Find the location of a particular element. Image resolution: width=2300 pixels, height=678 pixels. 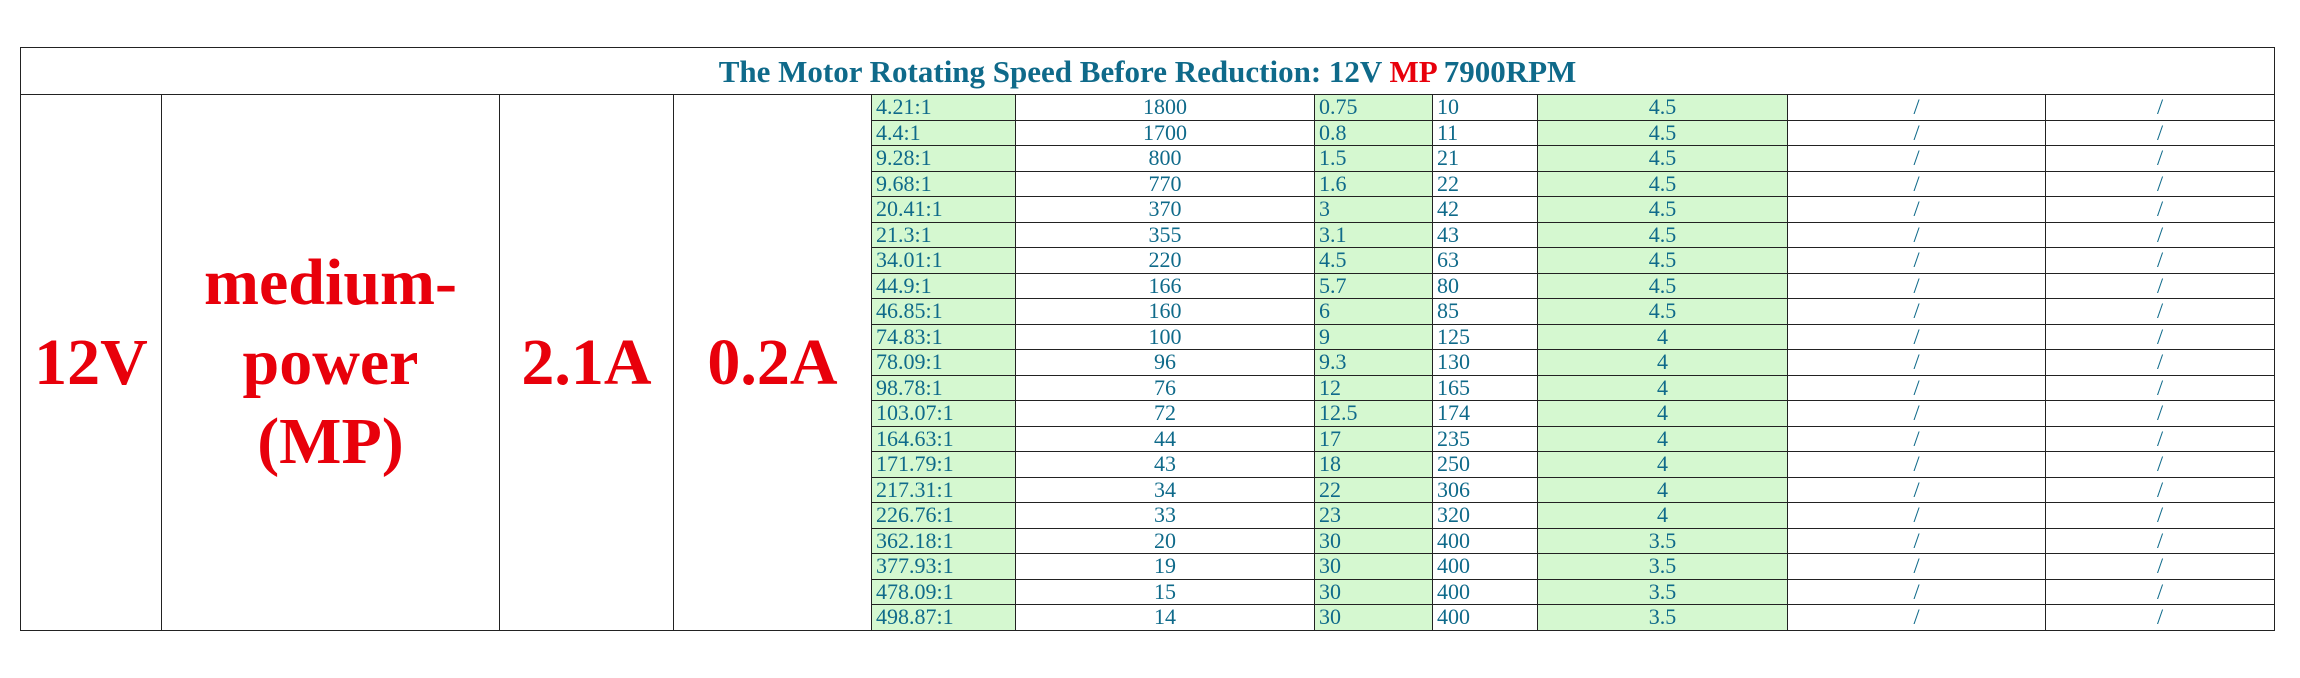

cell: 12.5 is located at coordinates (1373, 413).